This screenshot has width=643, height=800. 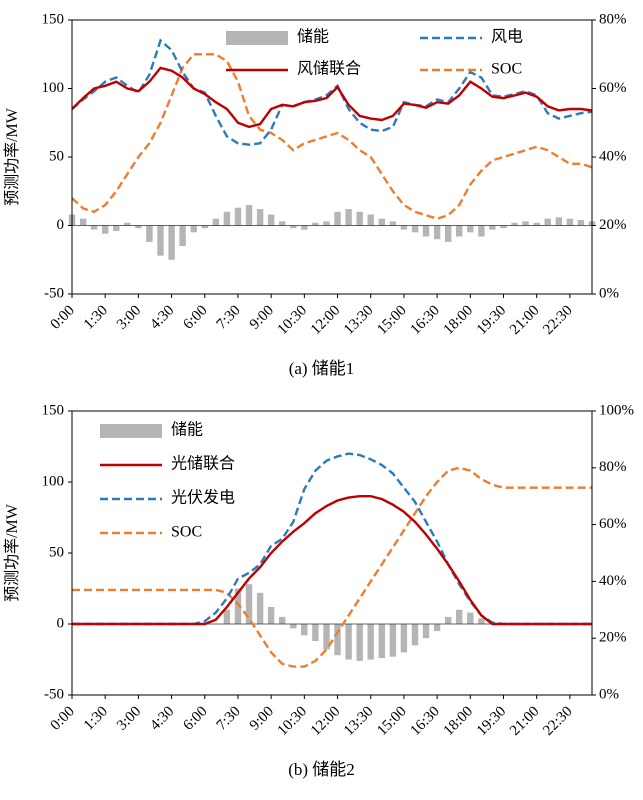 I want to click on series-风电, so click(x=332, y=92).